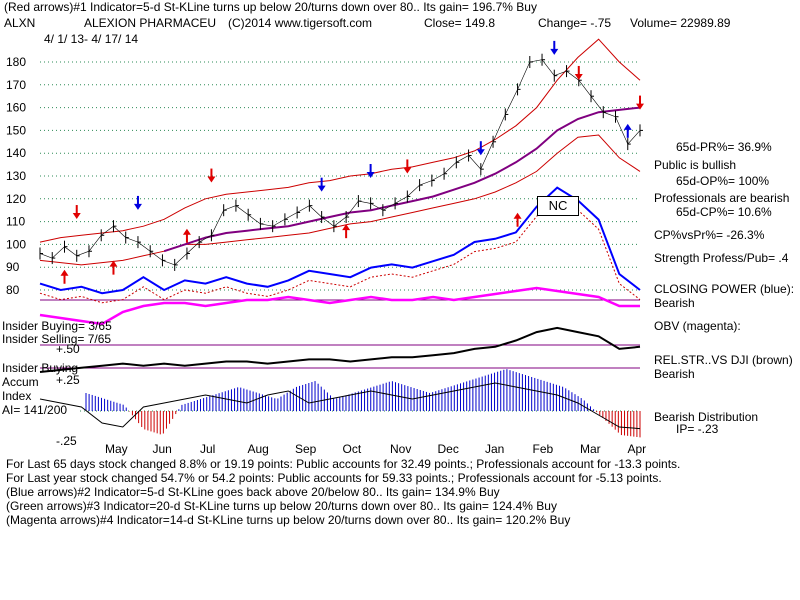 The image size is (800, 600). I want to click on y-tick-label: 170, so click(16, 85).